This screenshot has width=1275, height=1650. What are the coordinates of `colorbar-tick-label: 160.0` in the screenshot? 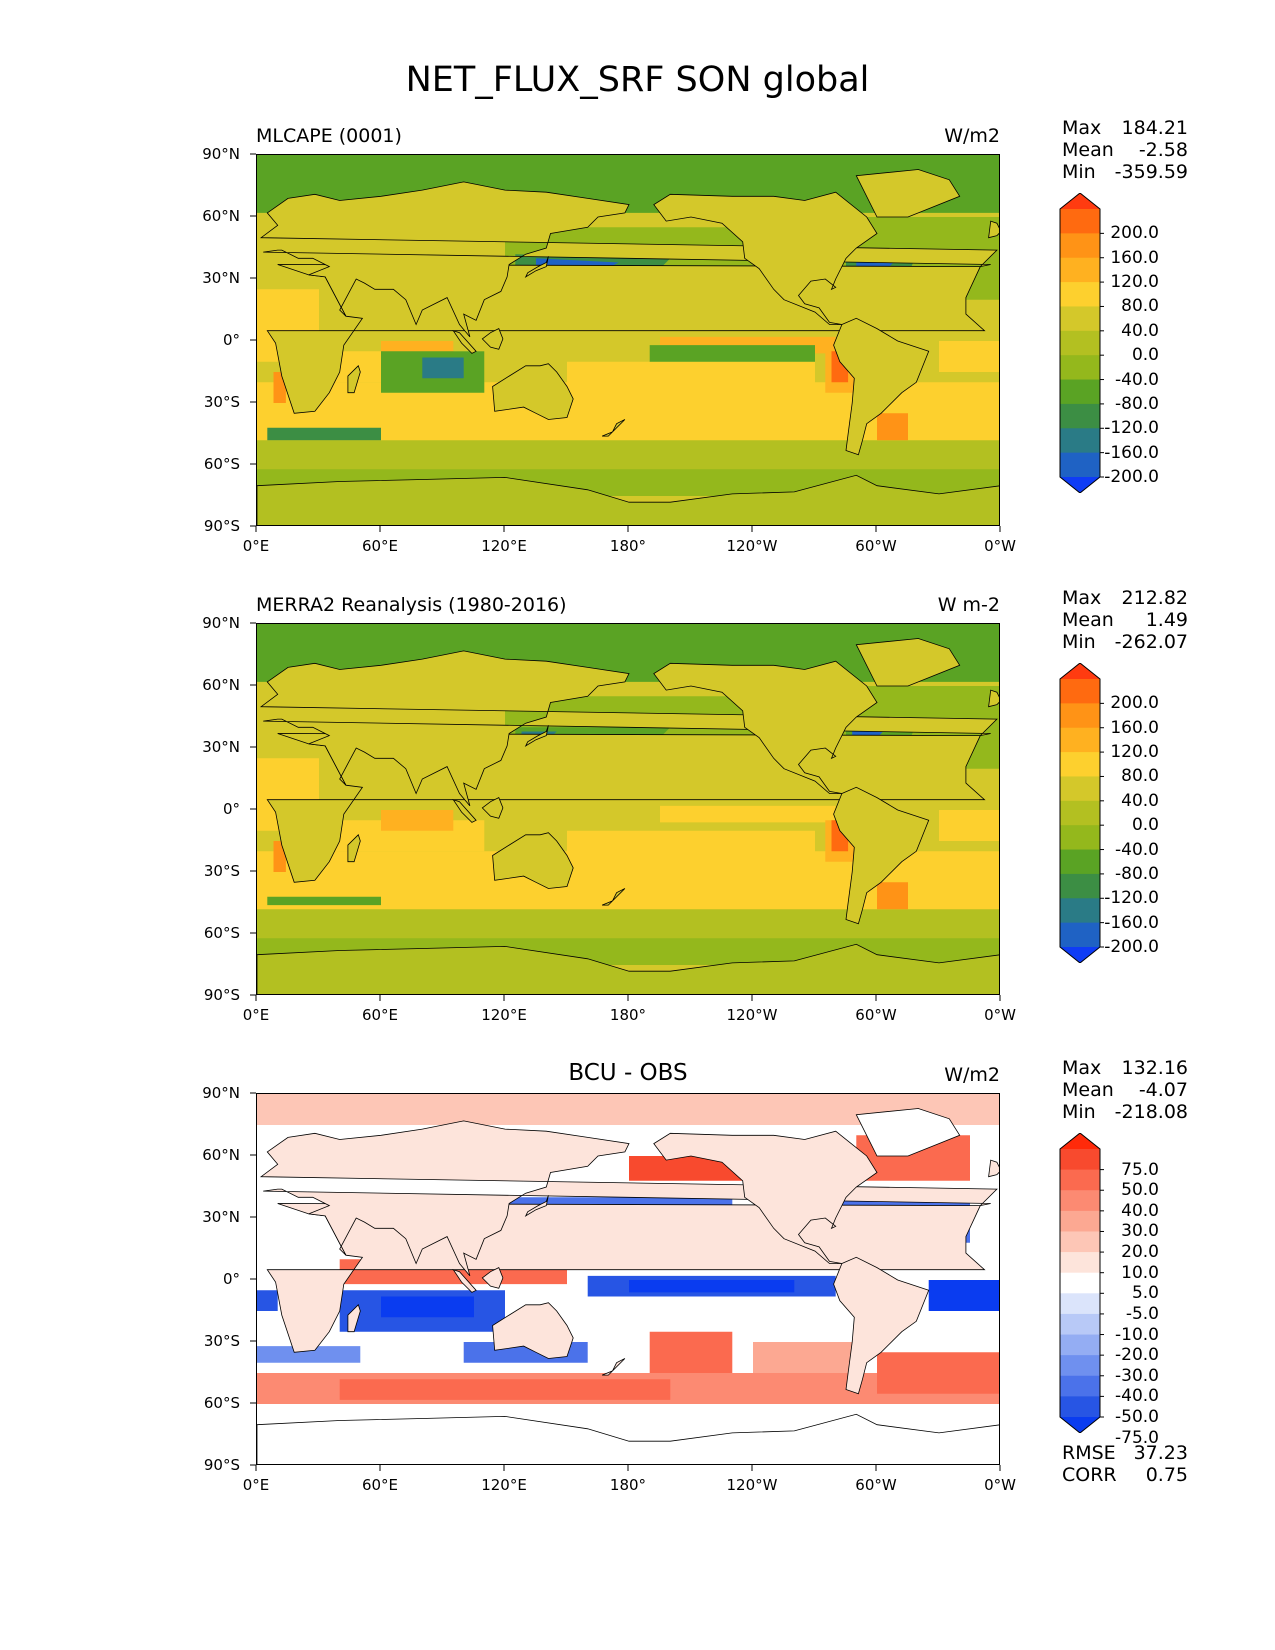 It's located at (1134, 257).